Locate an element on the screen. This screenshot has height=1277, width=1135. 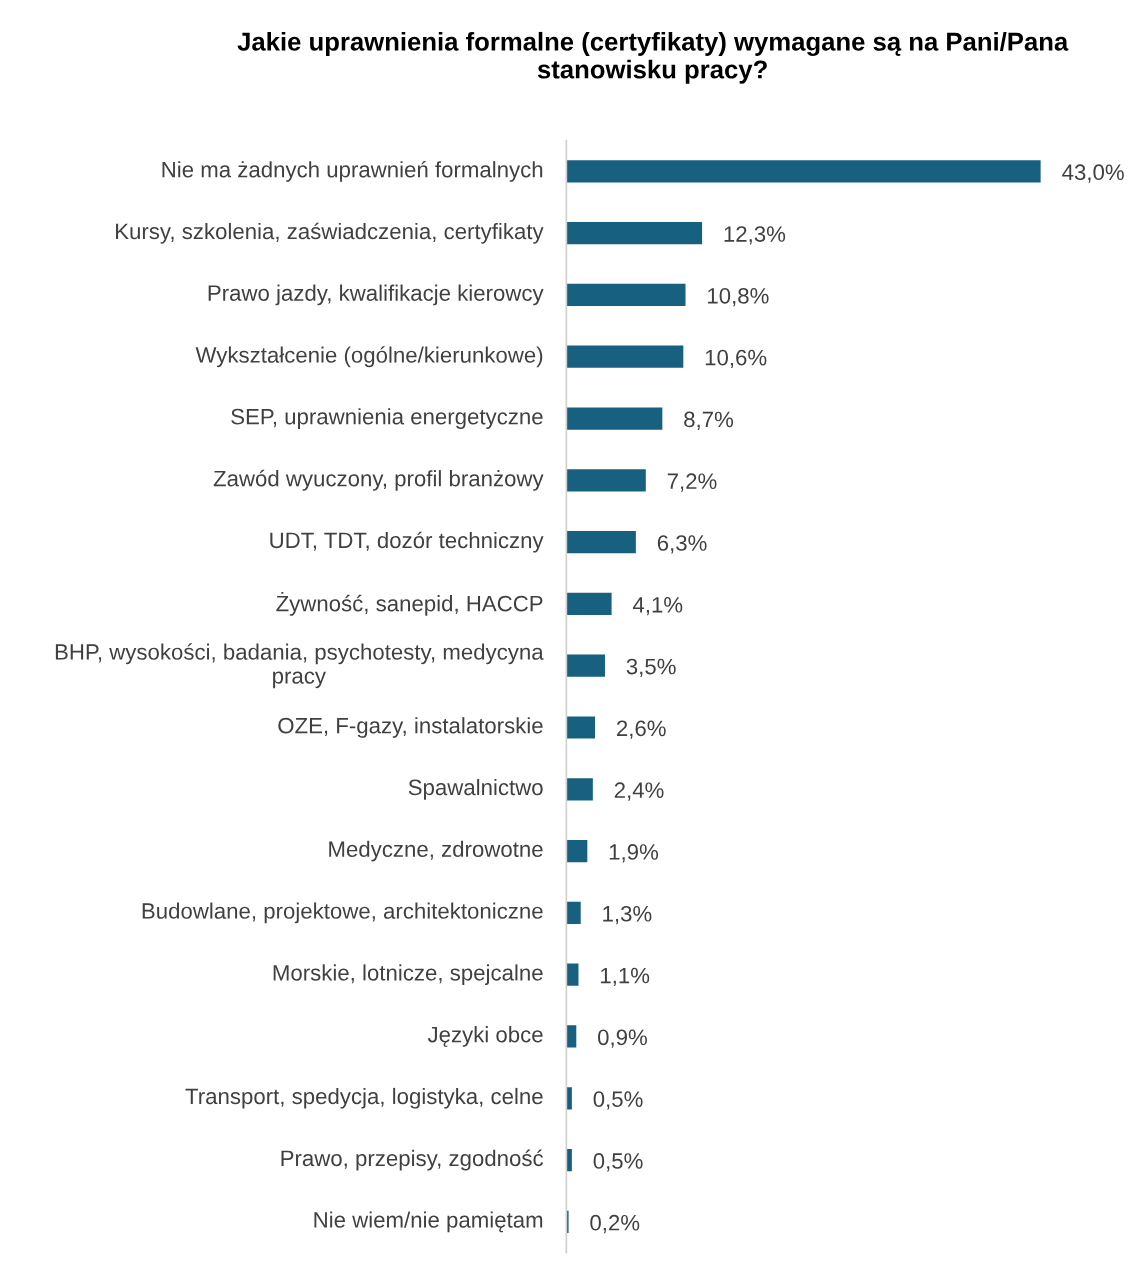
y-tick-label: Nie wiem/nie pamiętam is located at coordinates (428, 1222).